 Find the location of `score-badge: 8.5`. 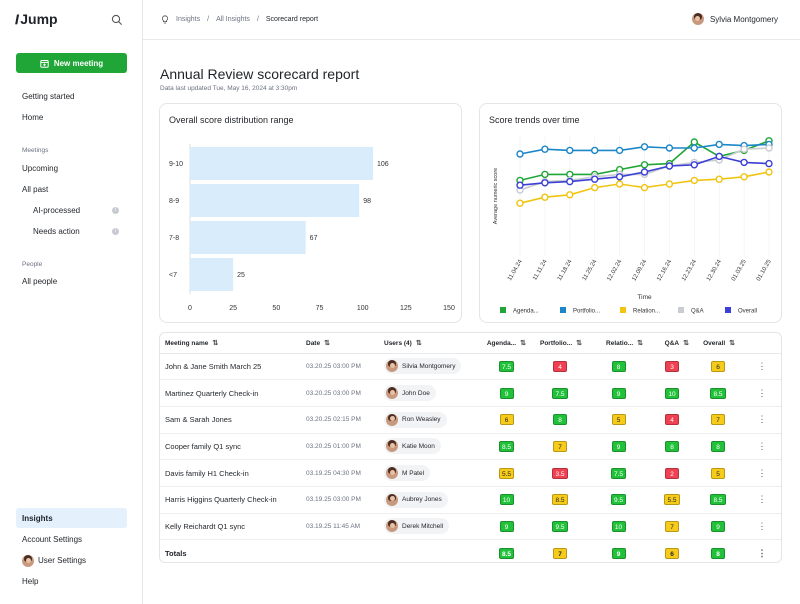

score-badge: 8.5 is located at coordinates (560, 500).